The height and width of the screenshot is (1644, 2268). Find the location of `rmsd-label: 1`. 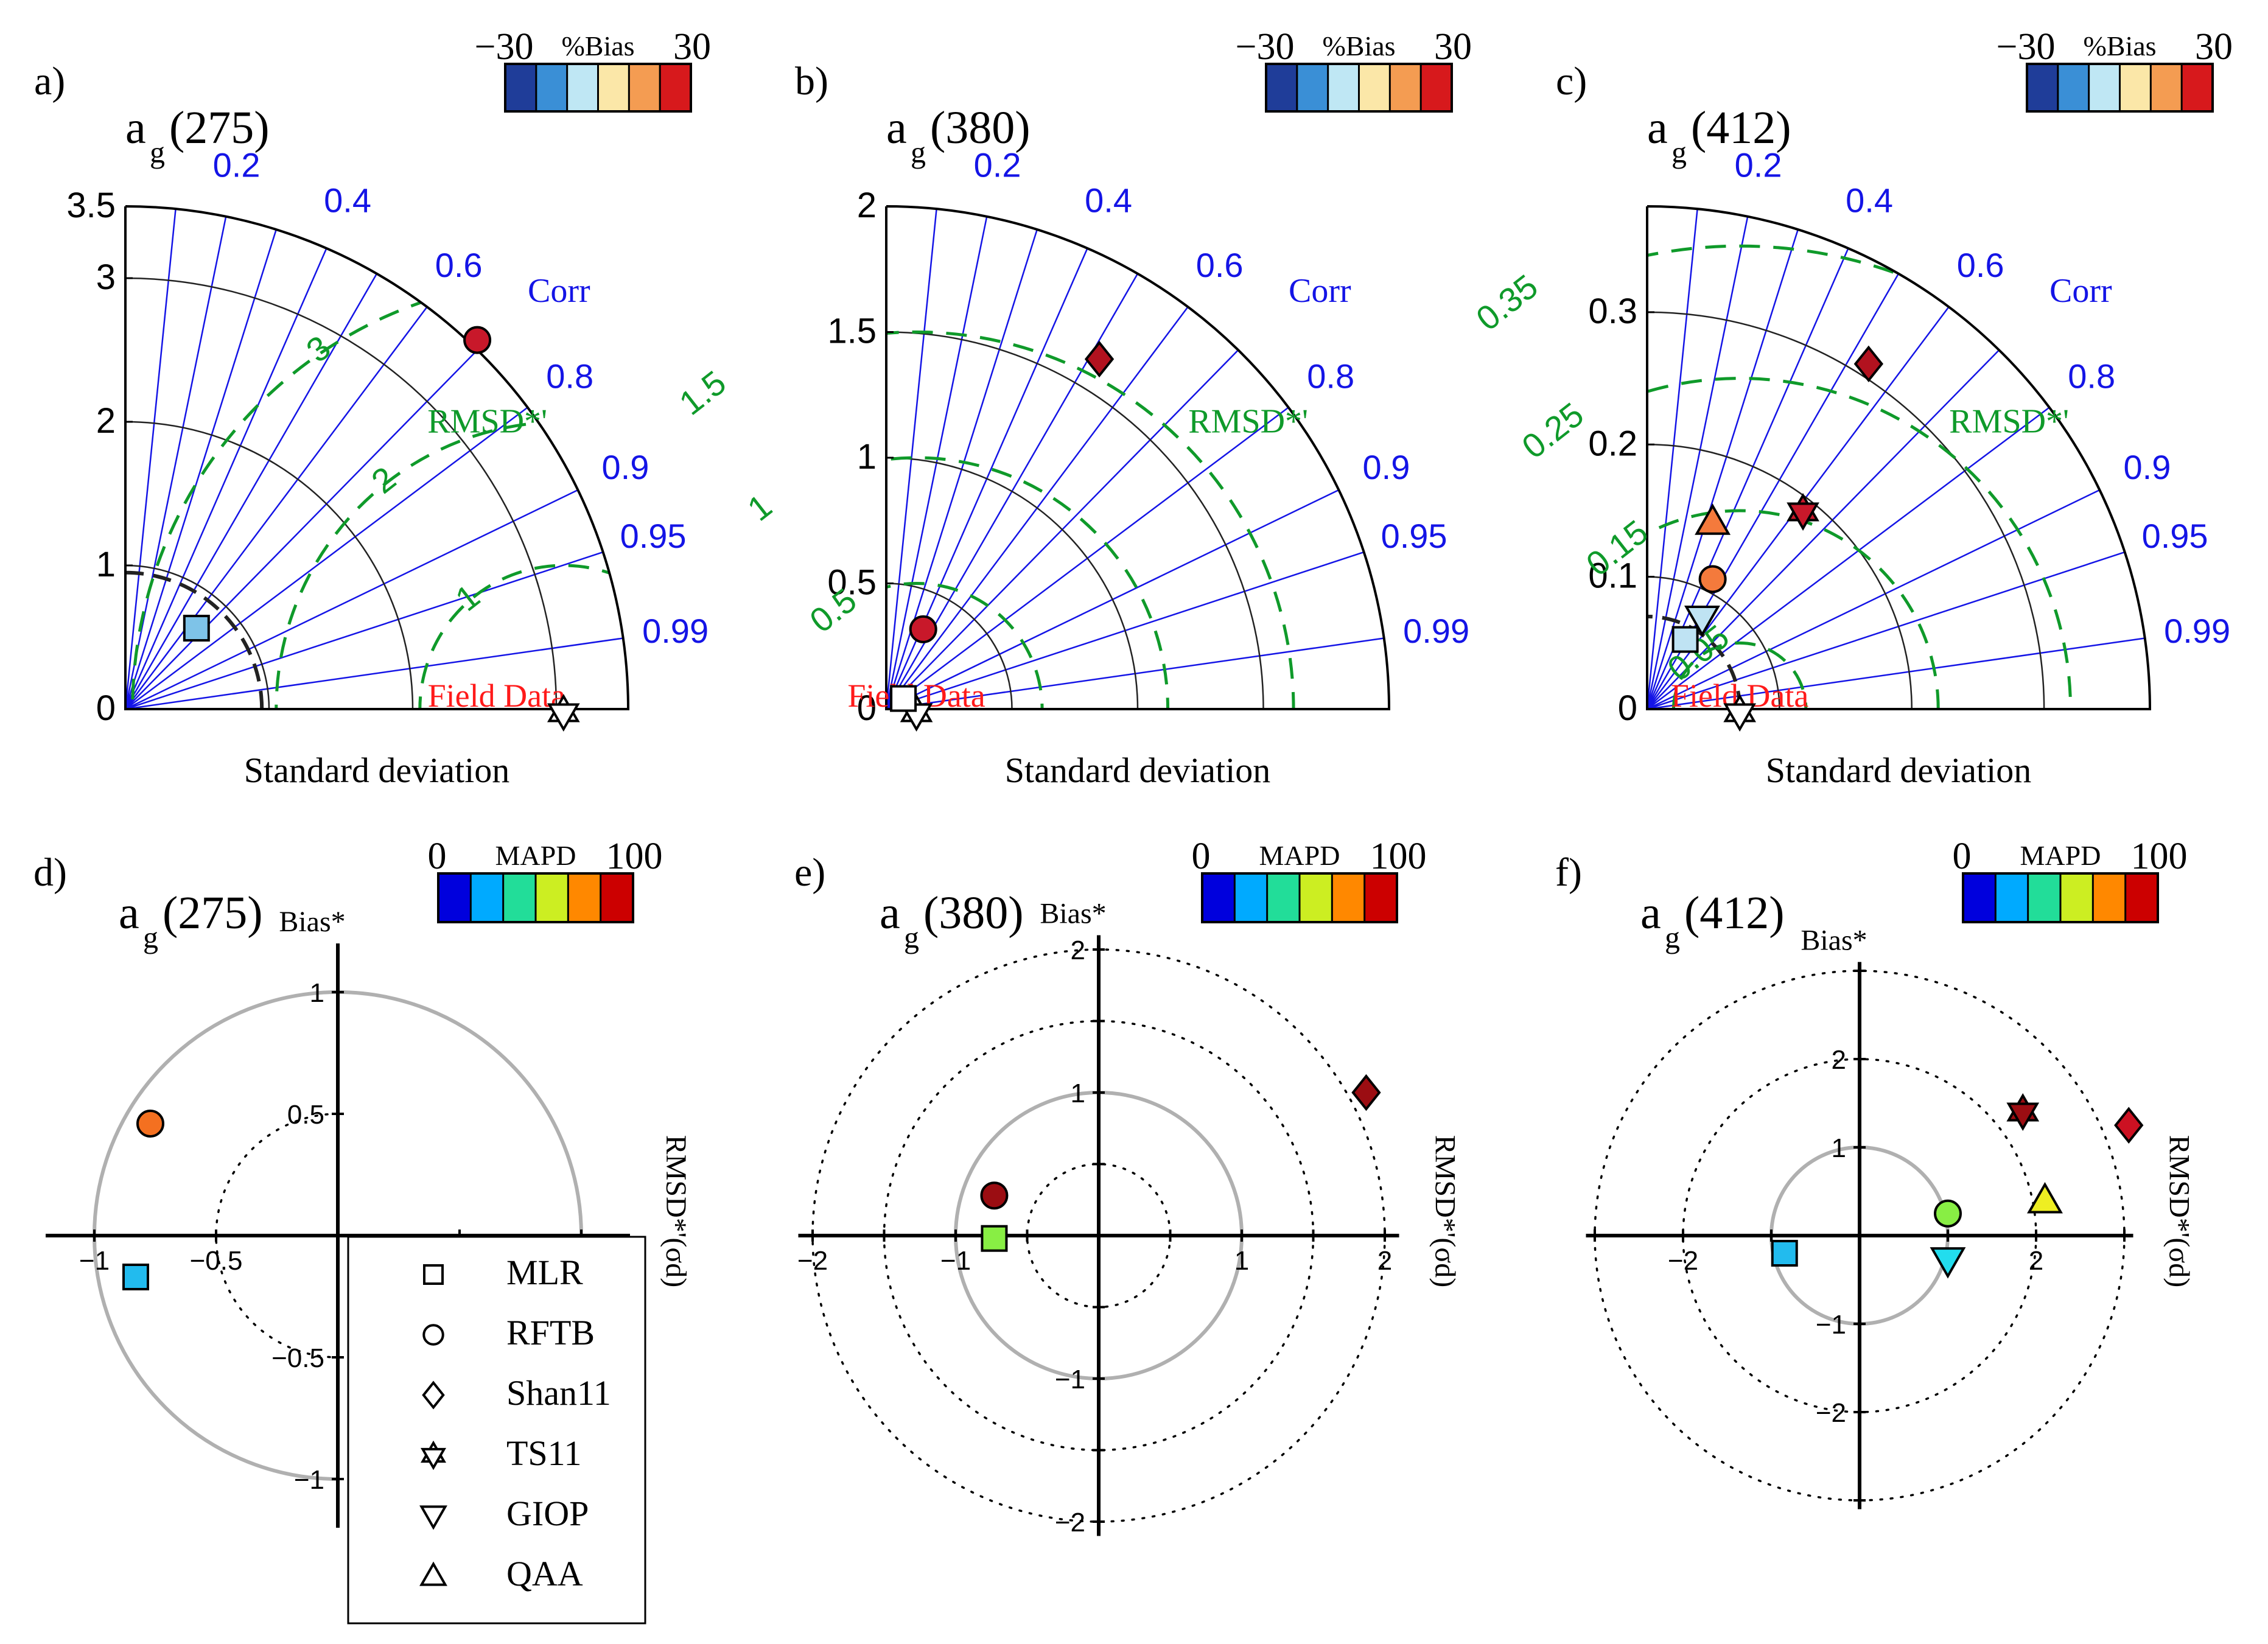

rmsd-label: 1 is located at coordinates (467, 597).